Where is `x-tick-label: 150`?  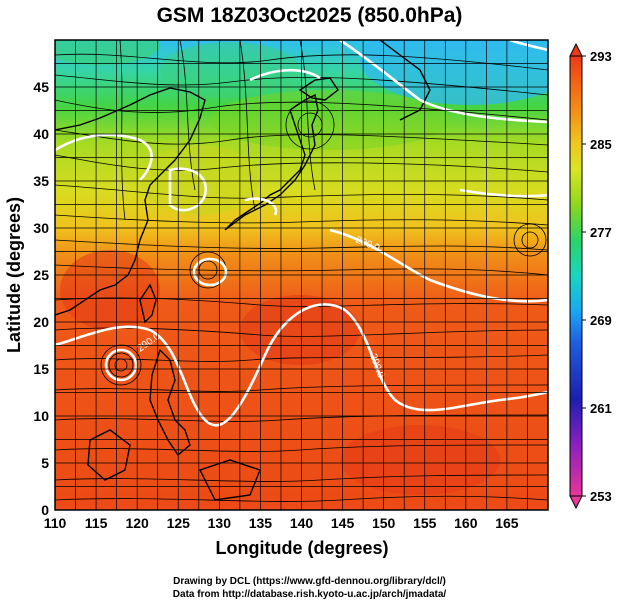
x-tick-label: 150 is located at coordinates (384, 523).